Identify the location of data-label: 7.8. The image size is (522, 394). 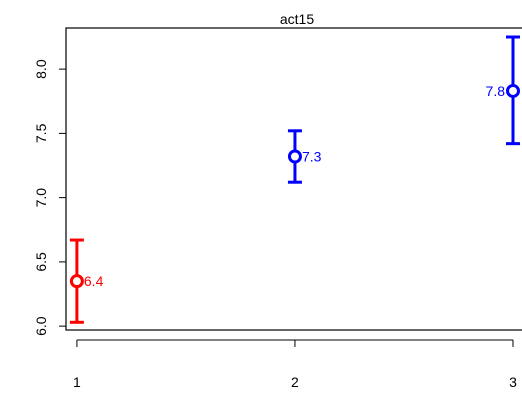
(496, 91).